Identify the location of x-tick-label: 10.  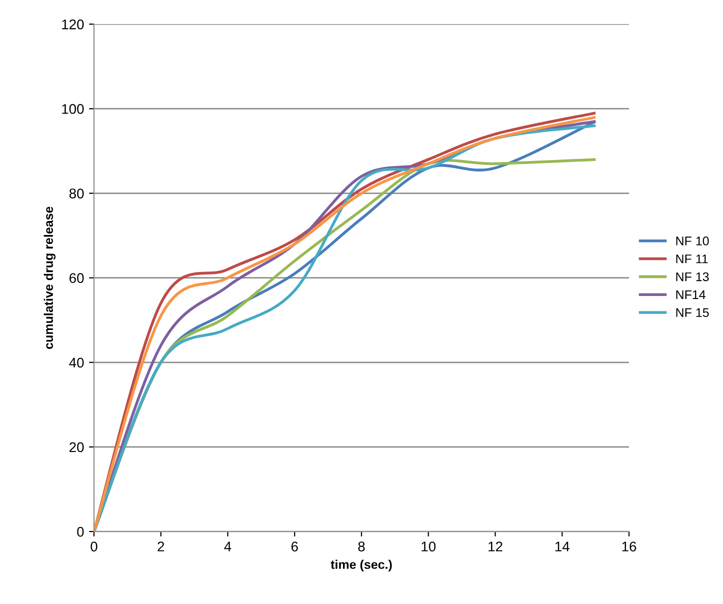
(429, 547).